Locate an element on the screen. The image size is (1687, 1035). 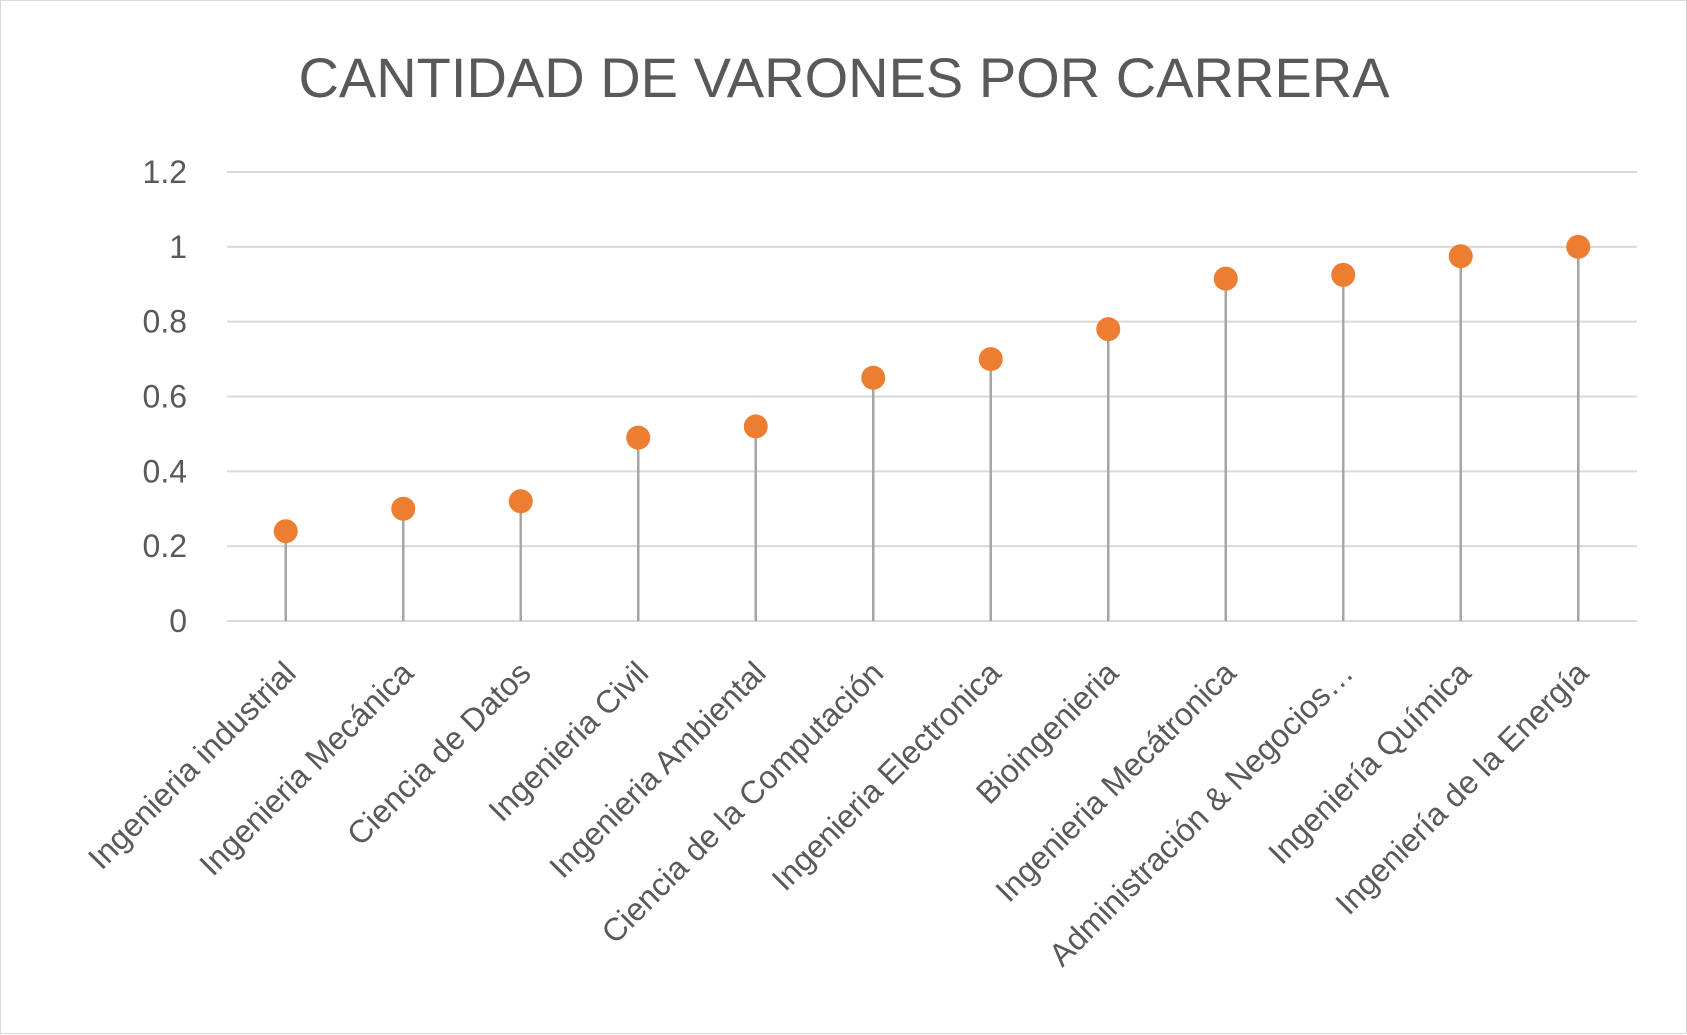
x-category-label: Ingenieria Electronica is located at coordinates (886, 775).